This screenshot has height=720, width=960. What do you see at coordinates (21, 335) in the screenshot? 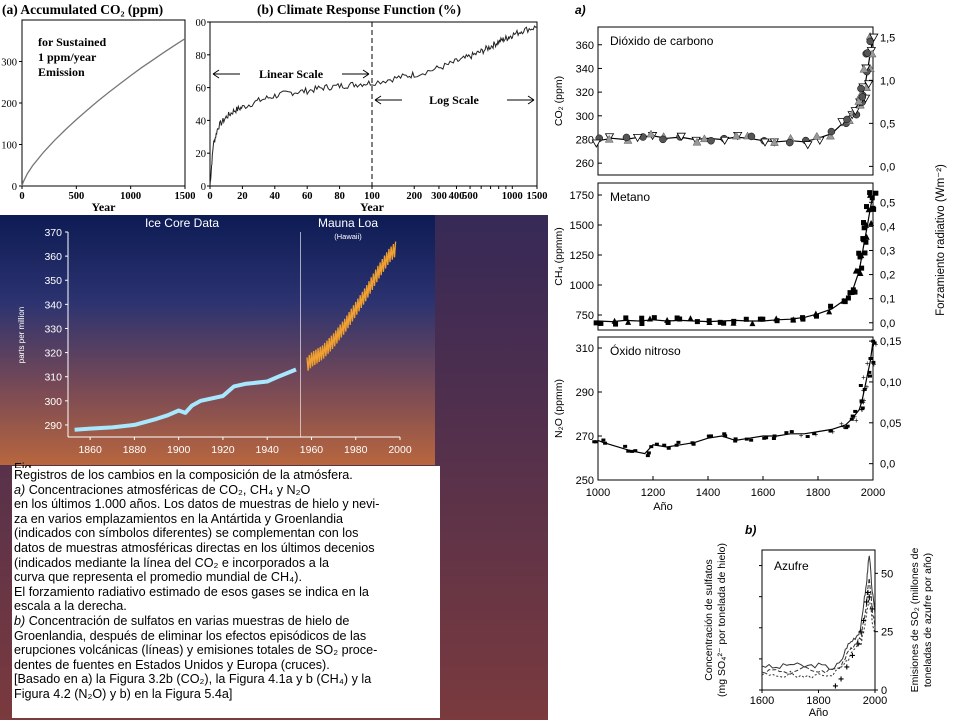
I see `y-axis-label: parts per million` at bounding box center [21, 335].